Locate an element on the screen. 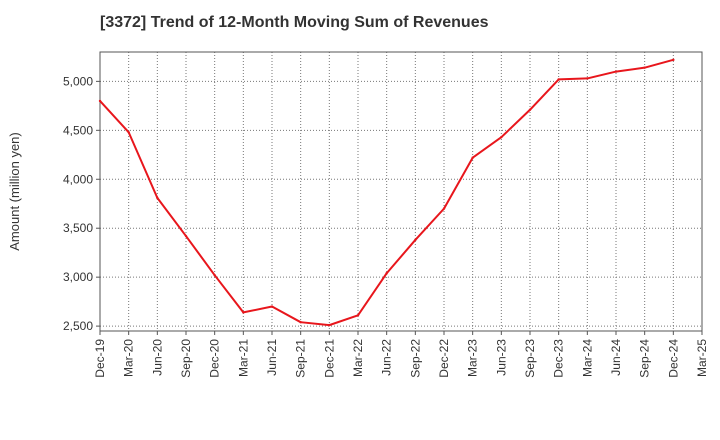 The height and width of the screenshot is (440, 720). x-tick-label: Mar-24 is located at coordinates (587, 358).